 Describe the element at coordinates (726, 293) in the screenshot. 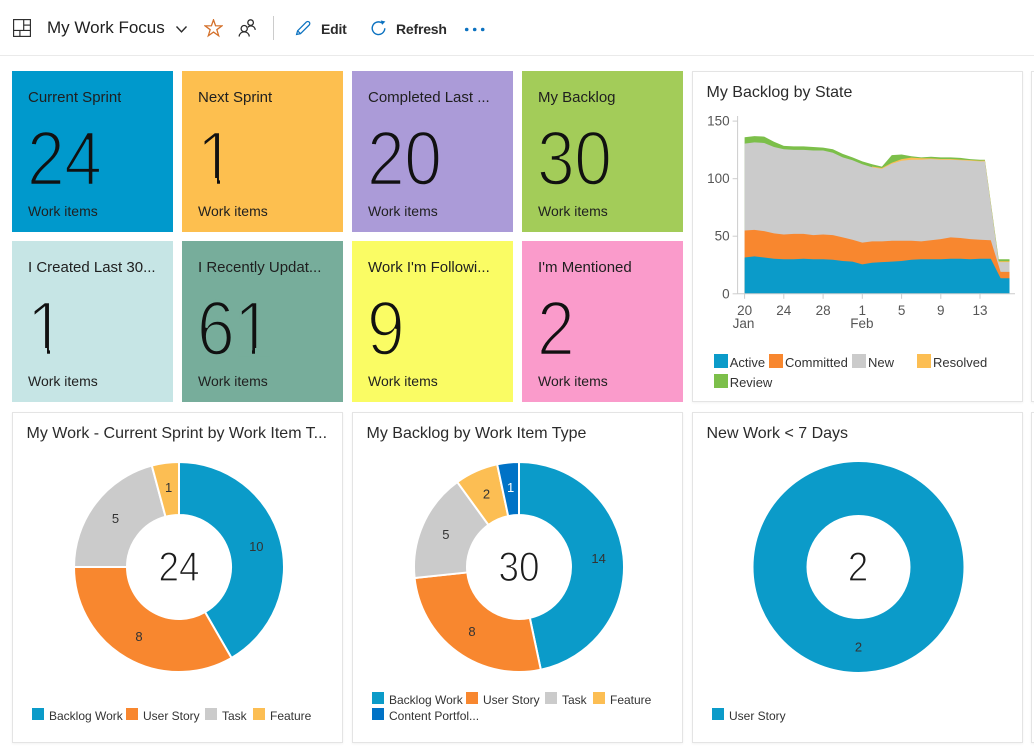

I see `svg-text: 0` at that location.